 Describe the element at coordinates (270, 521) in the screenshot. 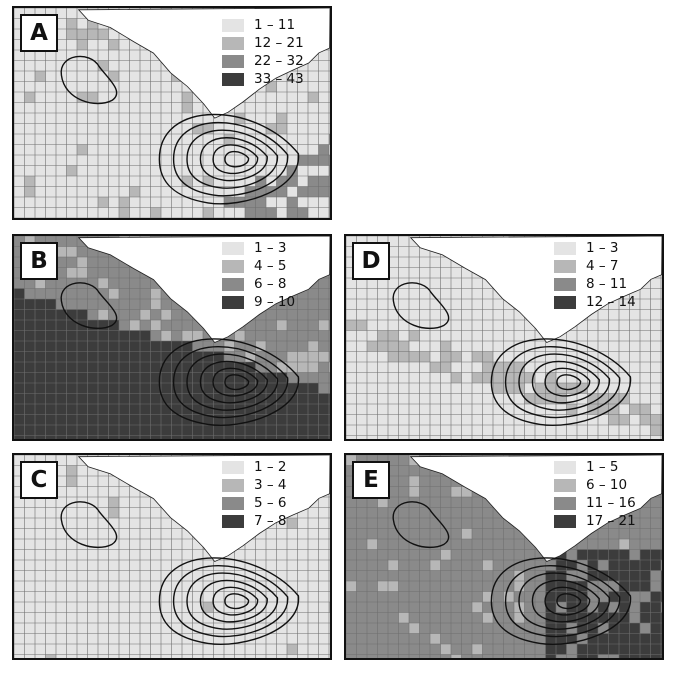

I see `legend-label: 7 – 8` at that location.